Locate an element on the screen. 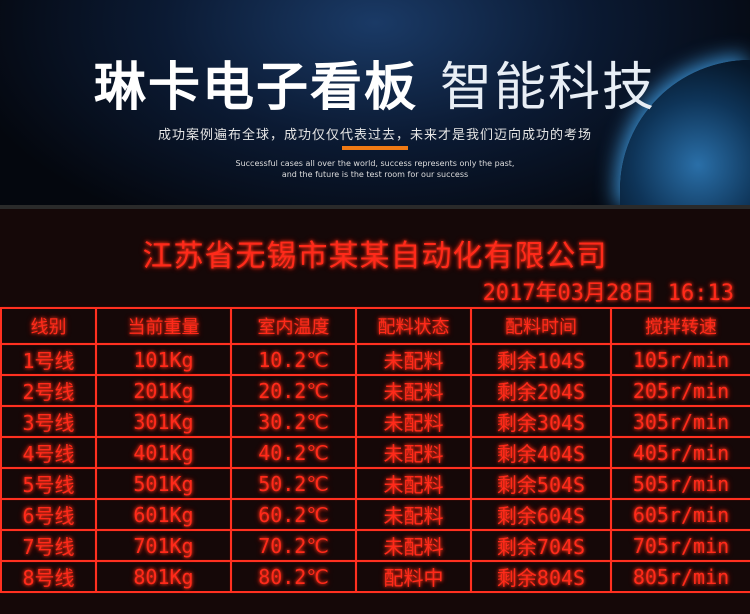 The image size is (750, 614). table-cell: 80.2℃ is located at coordinates (293, 576).